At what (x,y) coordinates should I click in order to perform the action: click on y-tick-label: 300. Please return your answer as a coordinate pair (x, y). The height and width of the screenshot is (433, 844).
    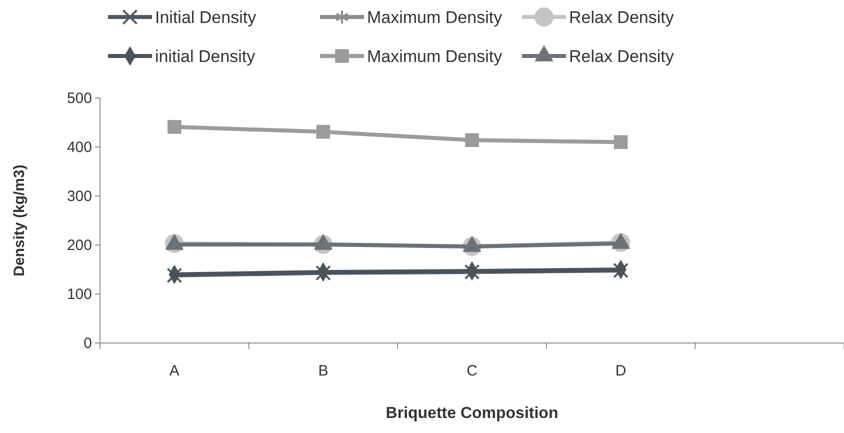
    Looking at the image, I should click on (79, 196).